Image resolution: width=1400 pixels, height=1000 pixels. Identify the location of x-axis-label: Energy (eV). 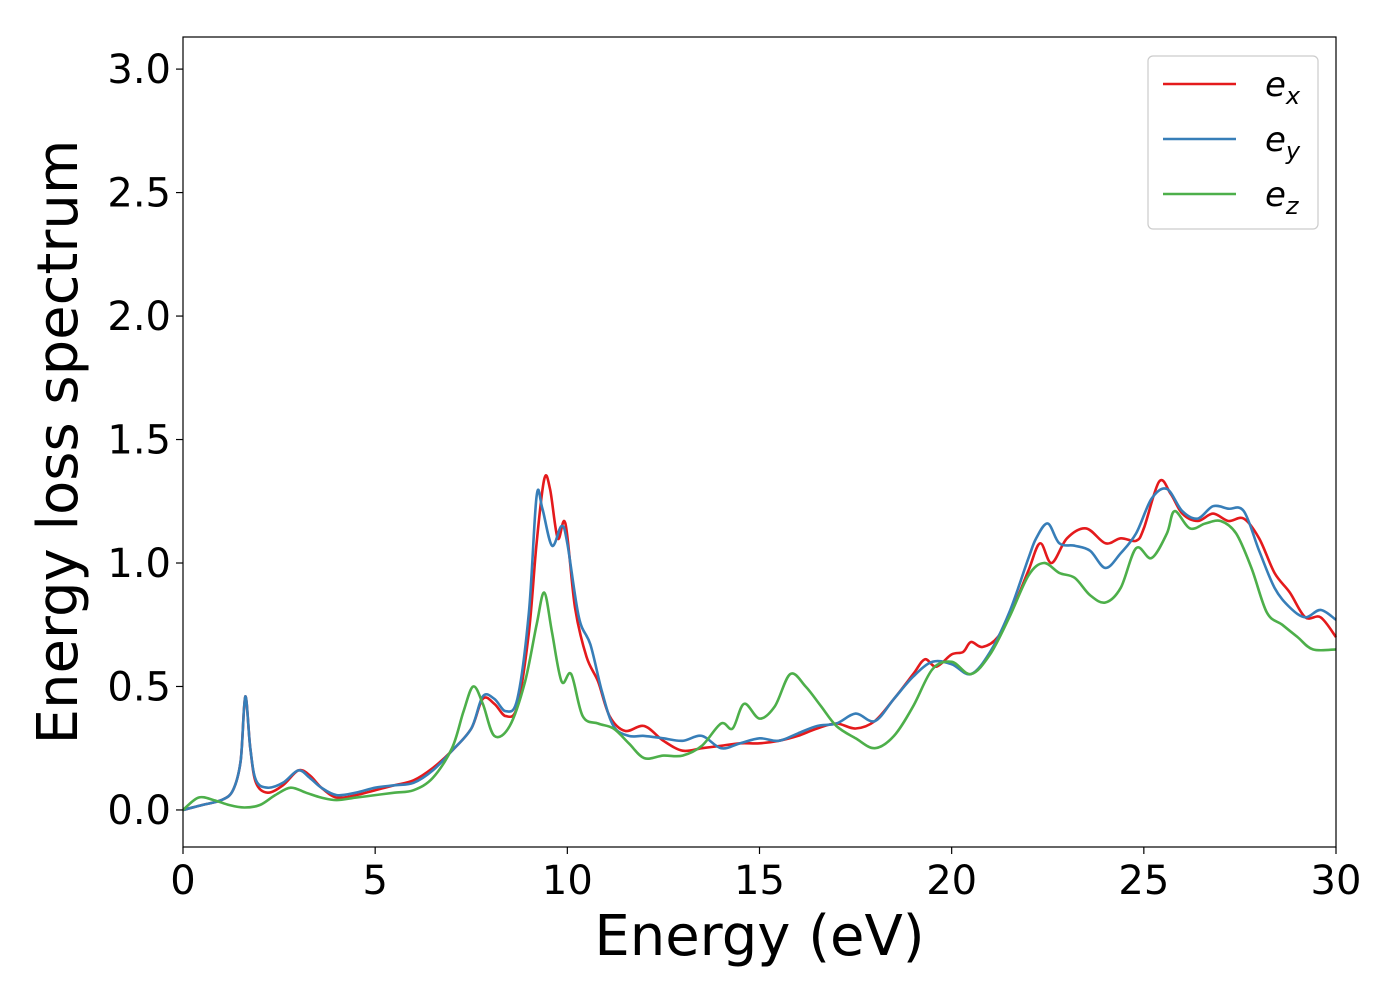
(759, 936).